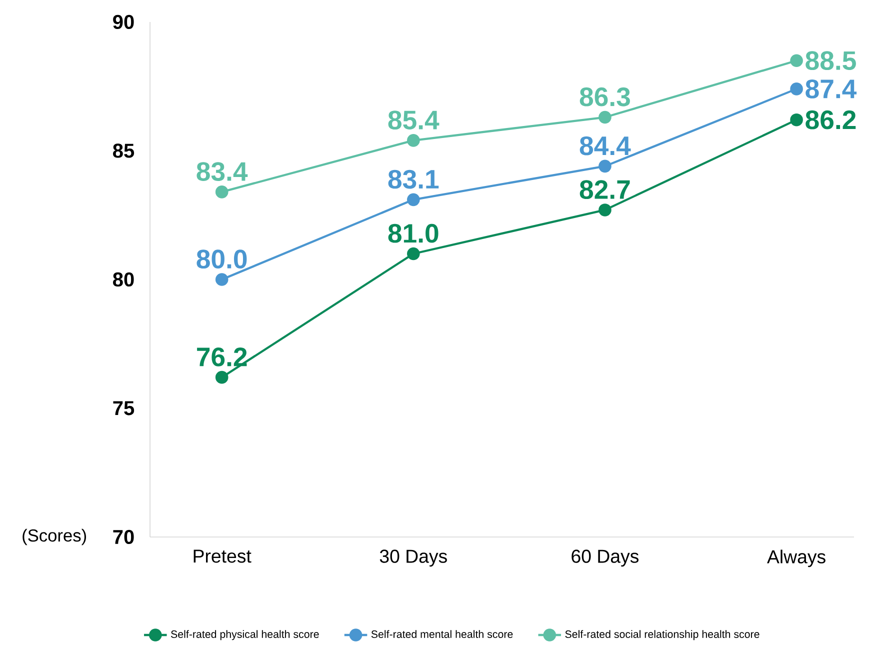 This screenshot has height=648, width=880. What do you see at coordinates (222, 357) in the screenshot?
I see `data-label: 76.2` at bounding box center [222, 357].